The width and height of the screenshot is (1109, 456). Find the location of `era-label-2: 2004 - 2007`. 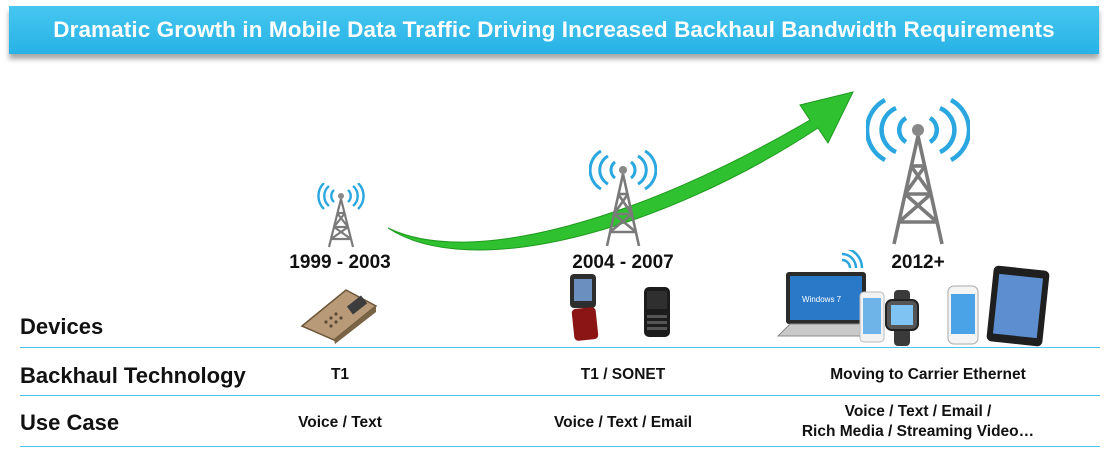

era-label-2: 2004 - 2007 is located at coordinates (623, 262).